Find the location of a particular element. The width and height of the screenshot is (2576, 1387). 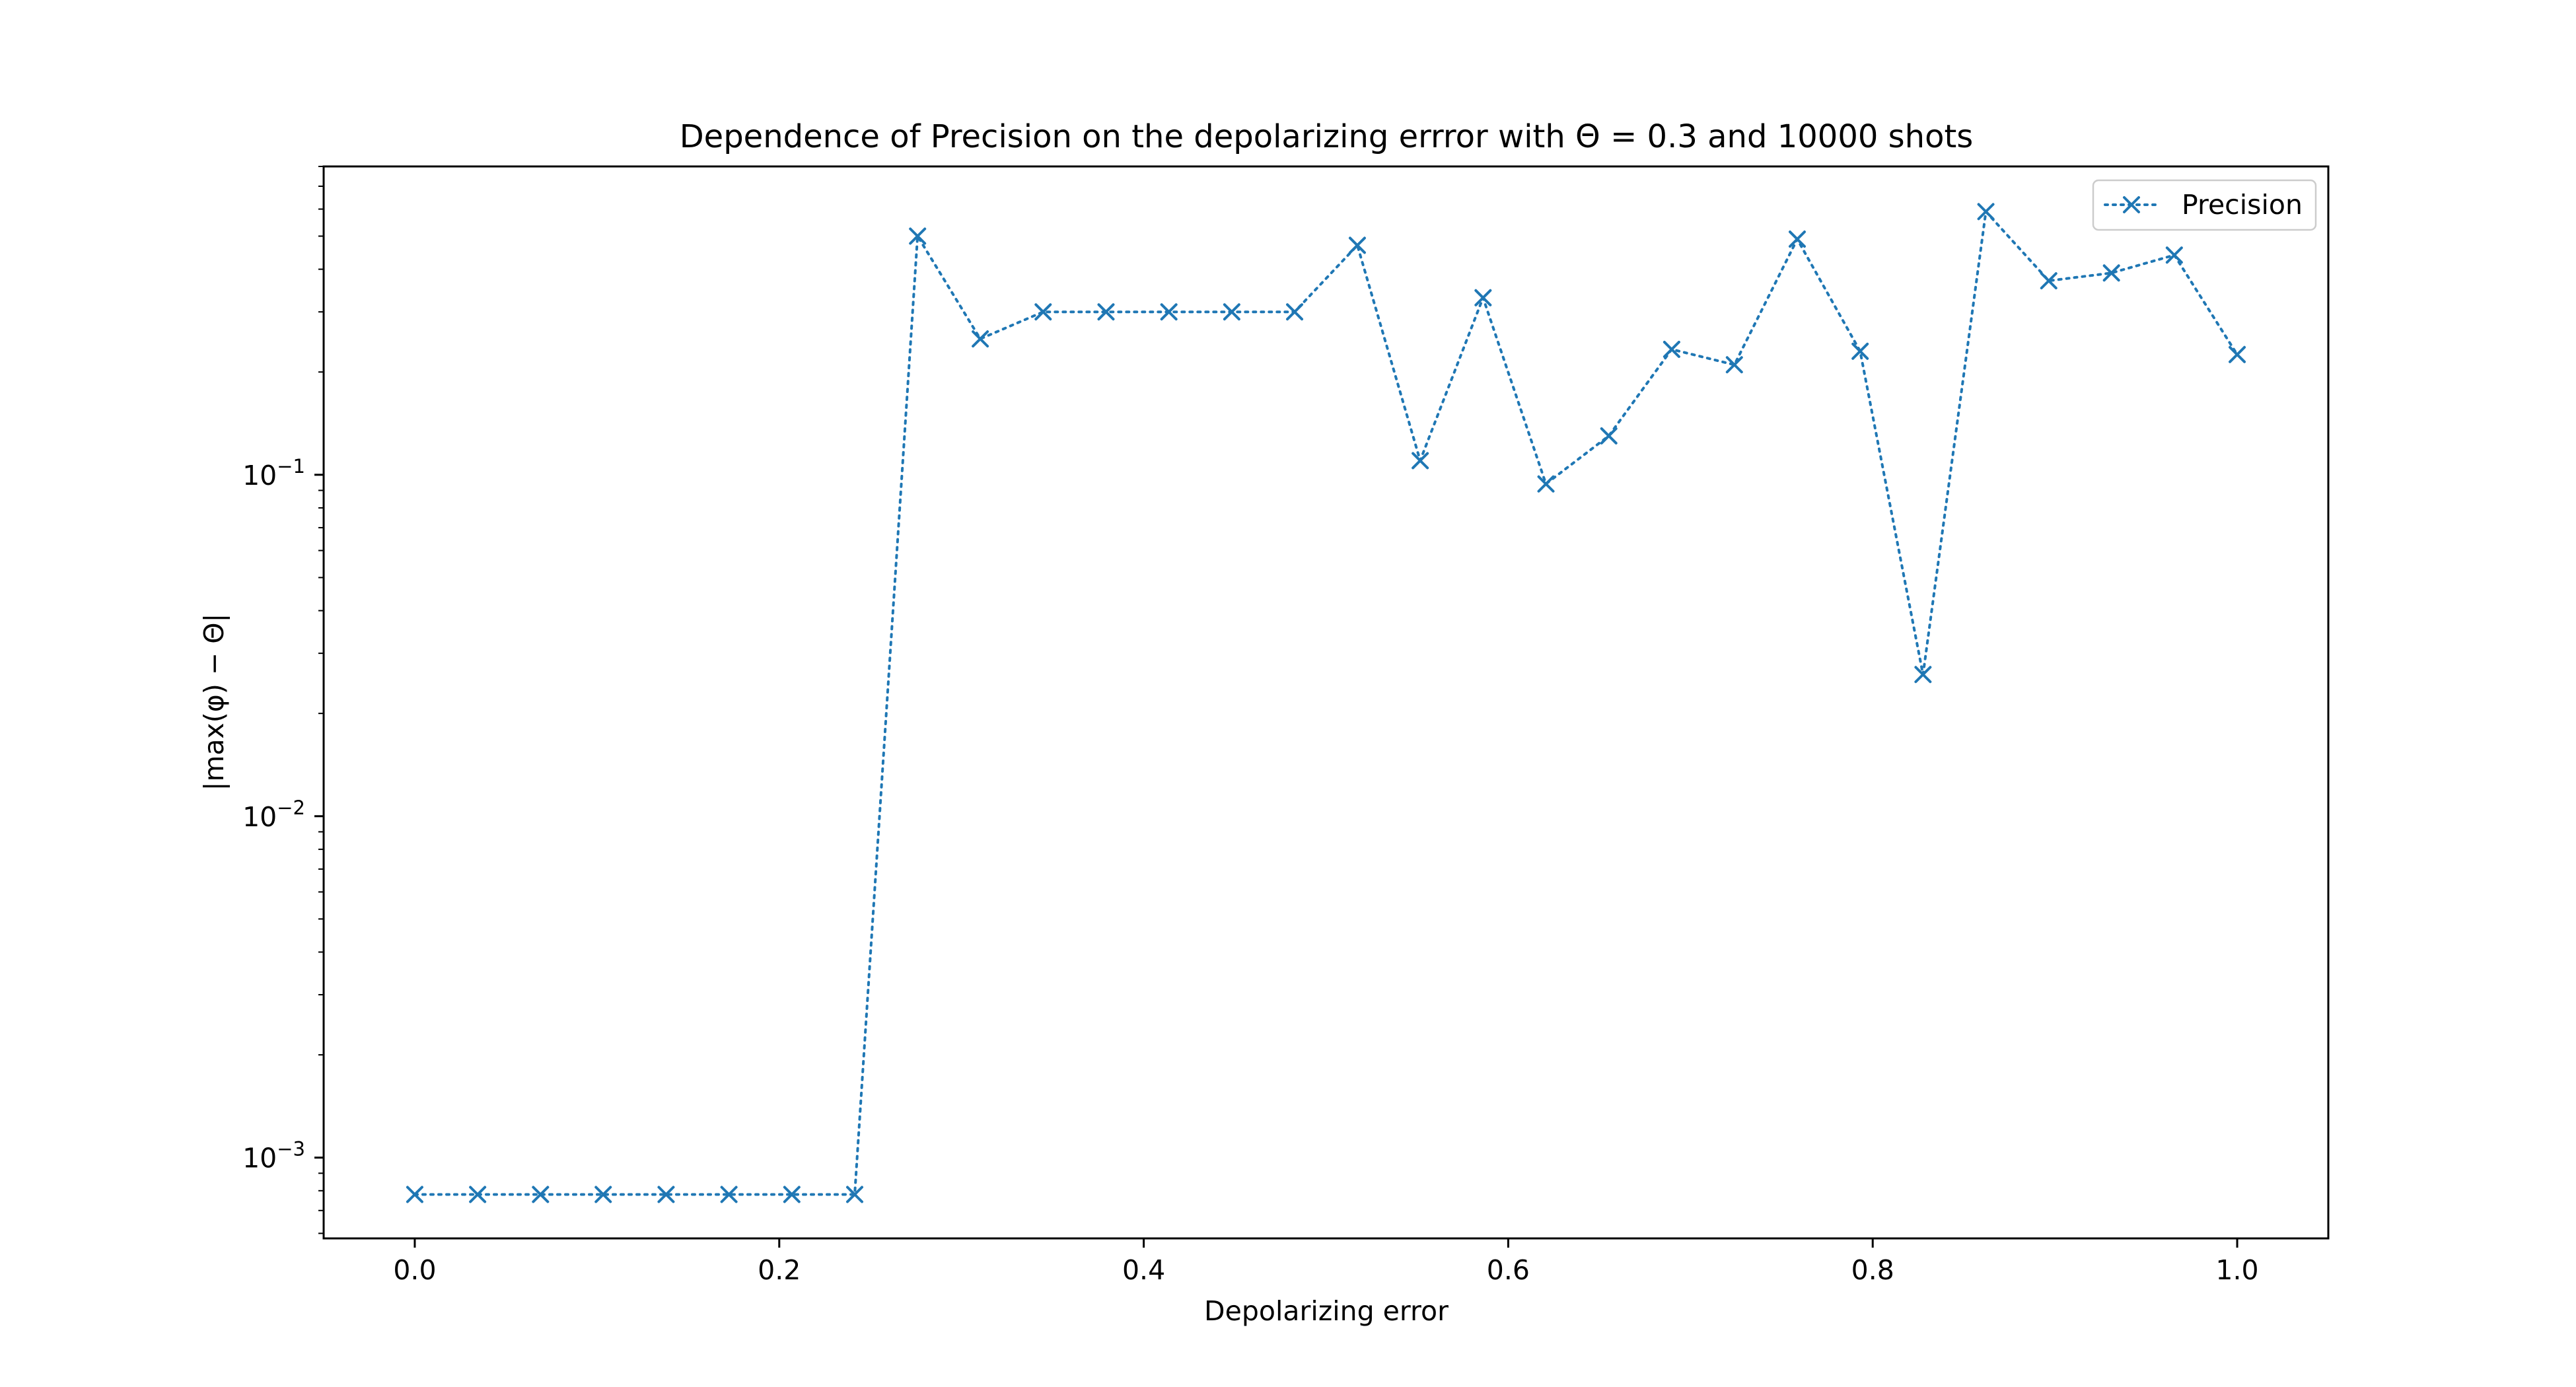

y-tick-label: 10⁻³ is located at coordinates (273, 1156).